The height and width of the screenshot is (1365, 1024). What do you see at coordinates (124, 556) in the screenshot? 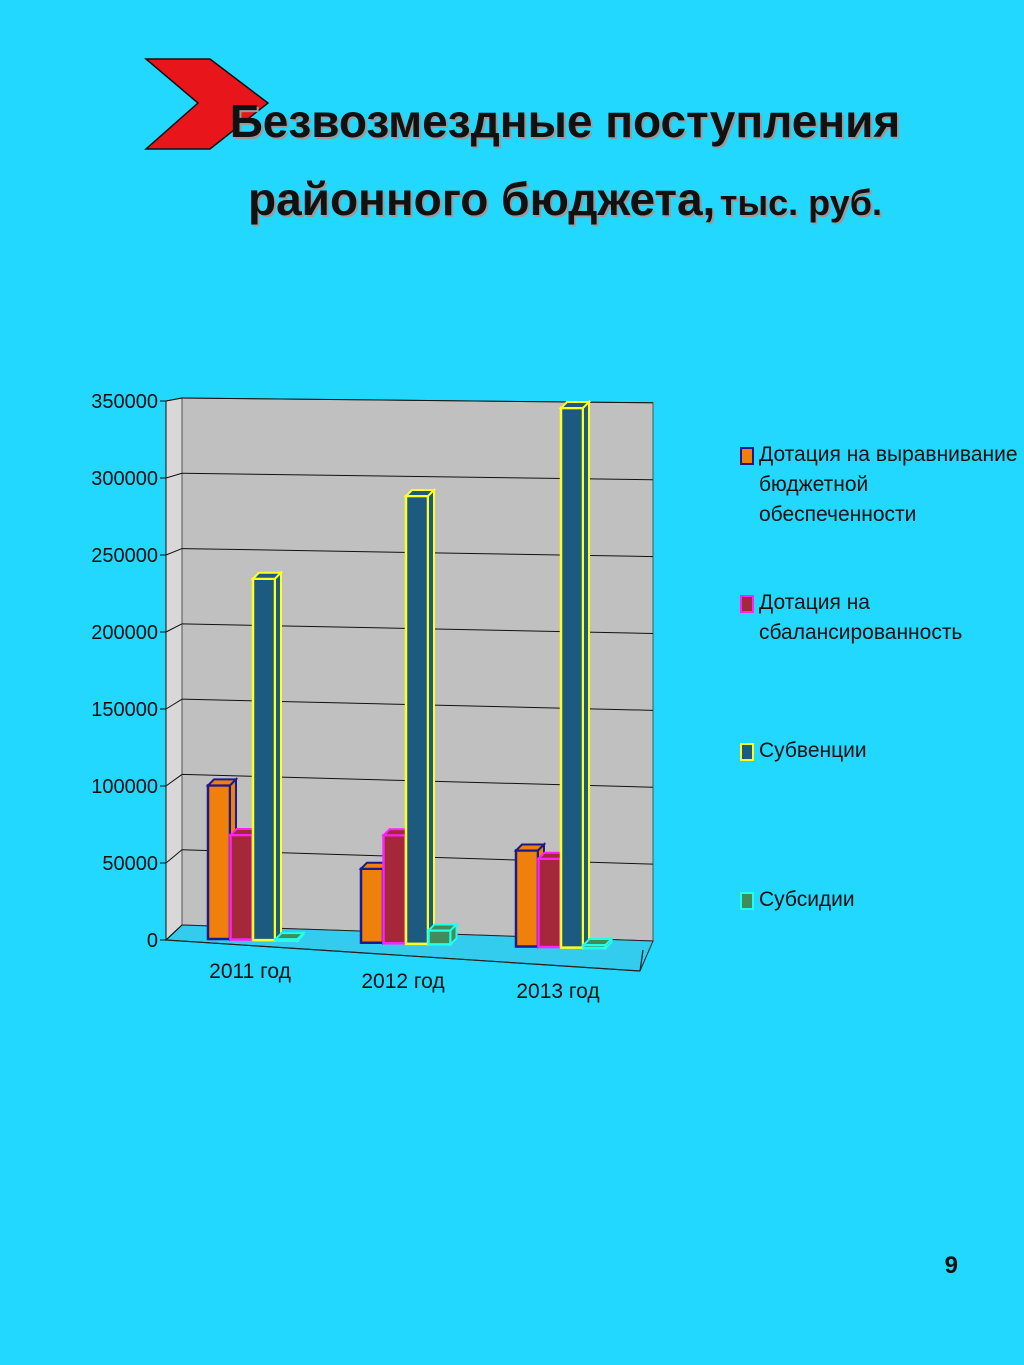
I see `y-tick-label: 250000` at bounding box center [124, 556].